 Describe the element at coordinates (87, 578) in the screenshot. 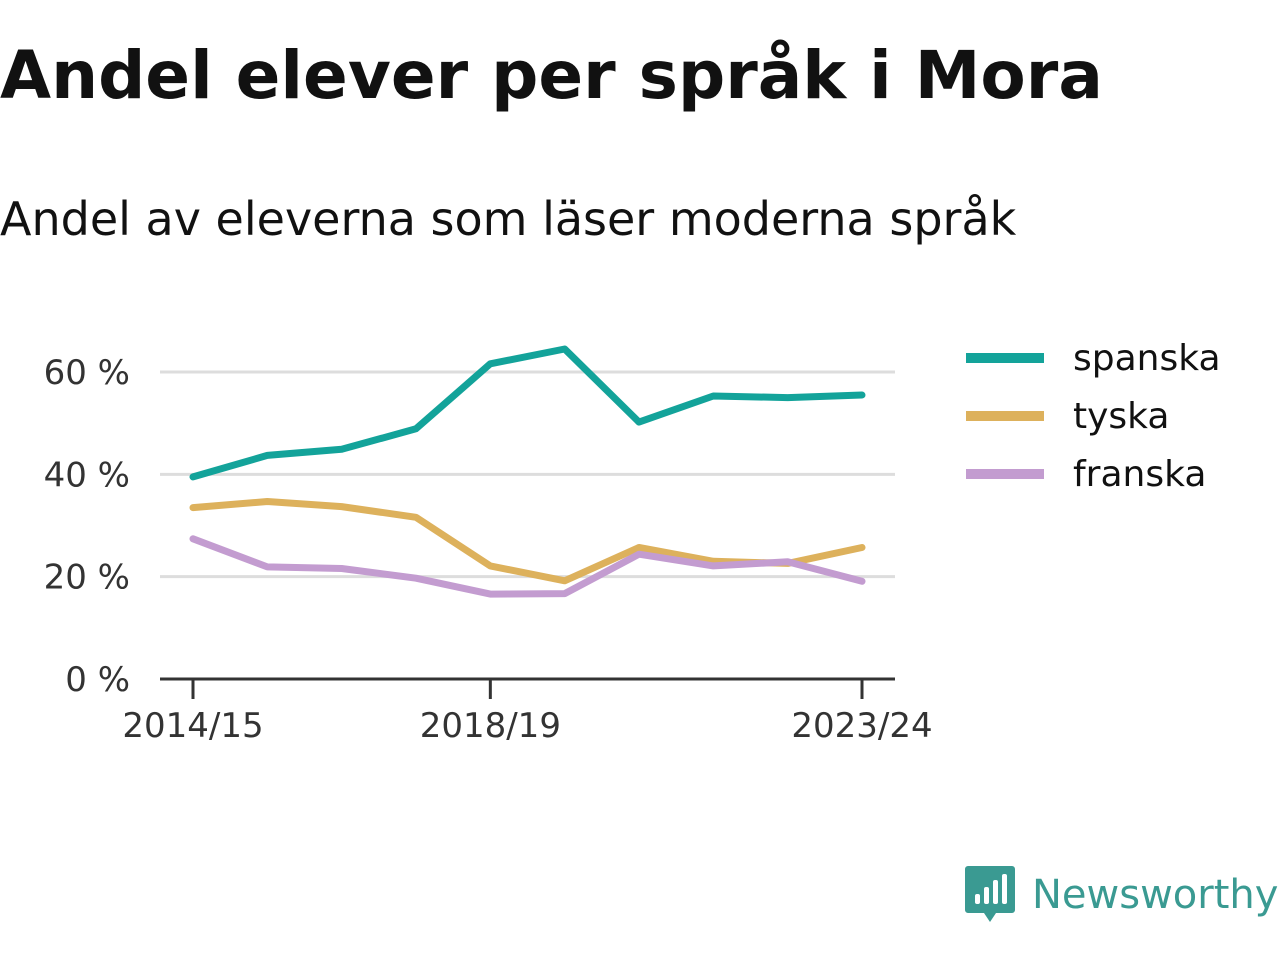

I see `y-tick-label: 20 %` at that location.